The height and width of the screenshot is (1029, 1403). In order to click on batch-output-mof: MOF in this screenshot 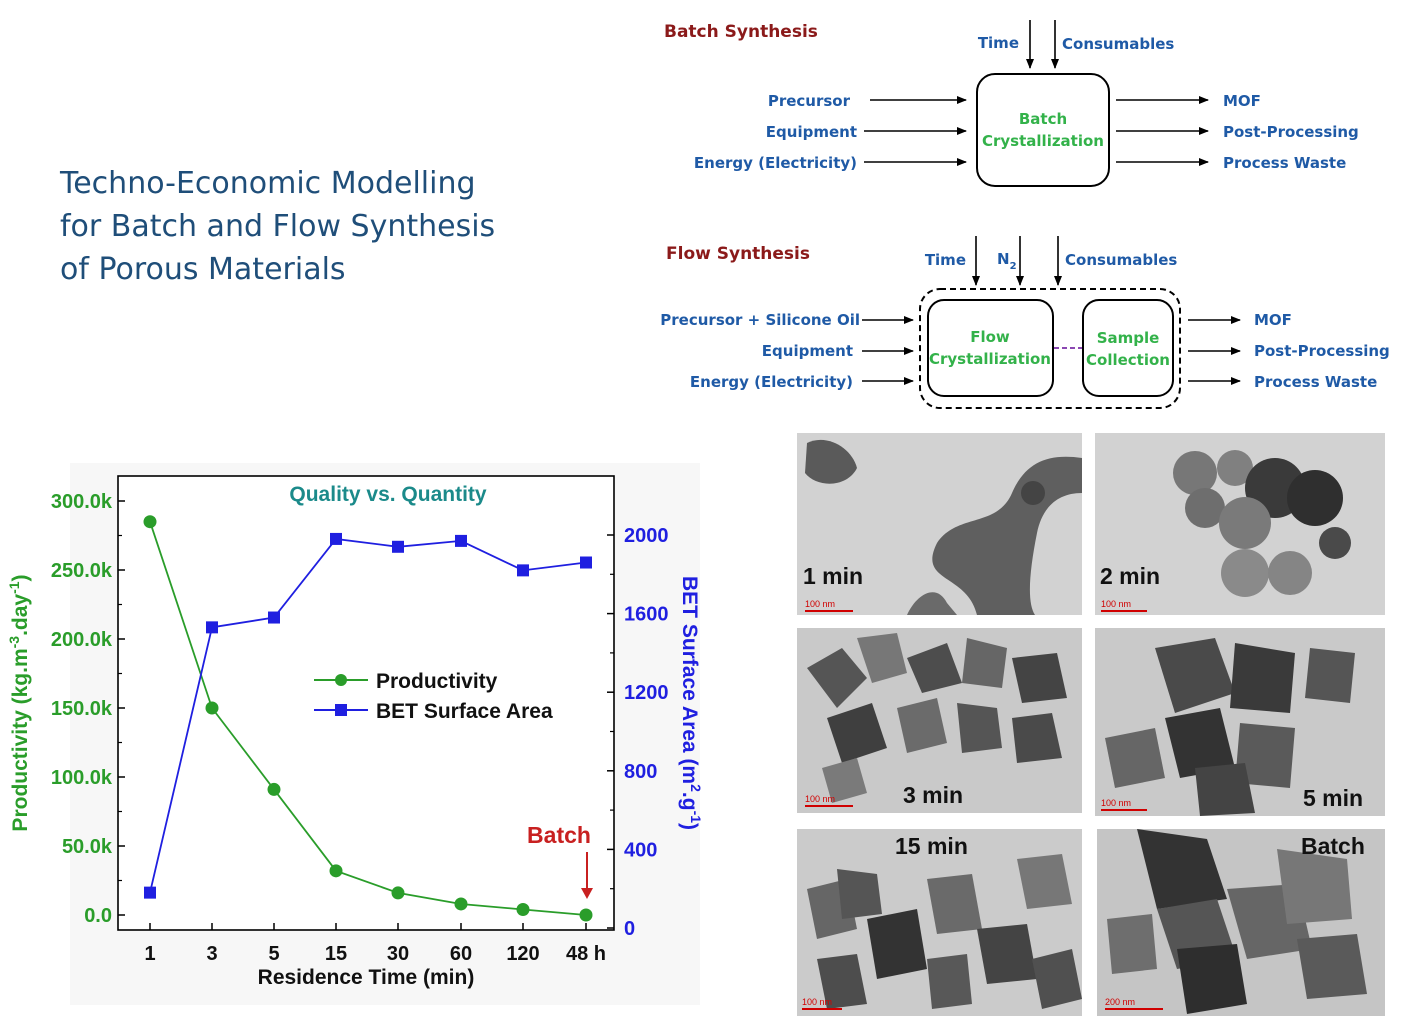, I will do `click(1242, 101)`.